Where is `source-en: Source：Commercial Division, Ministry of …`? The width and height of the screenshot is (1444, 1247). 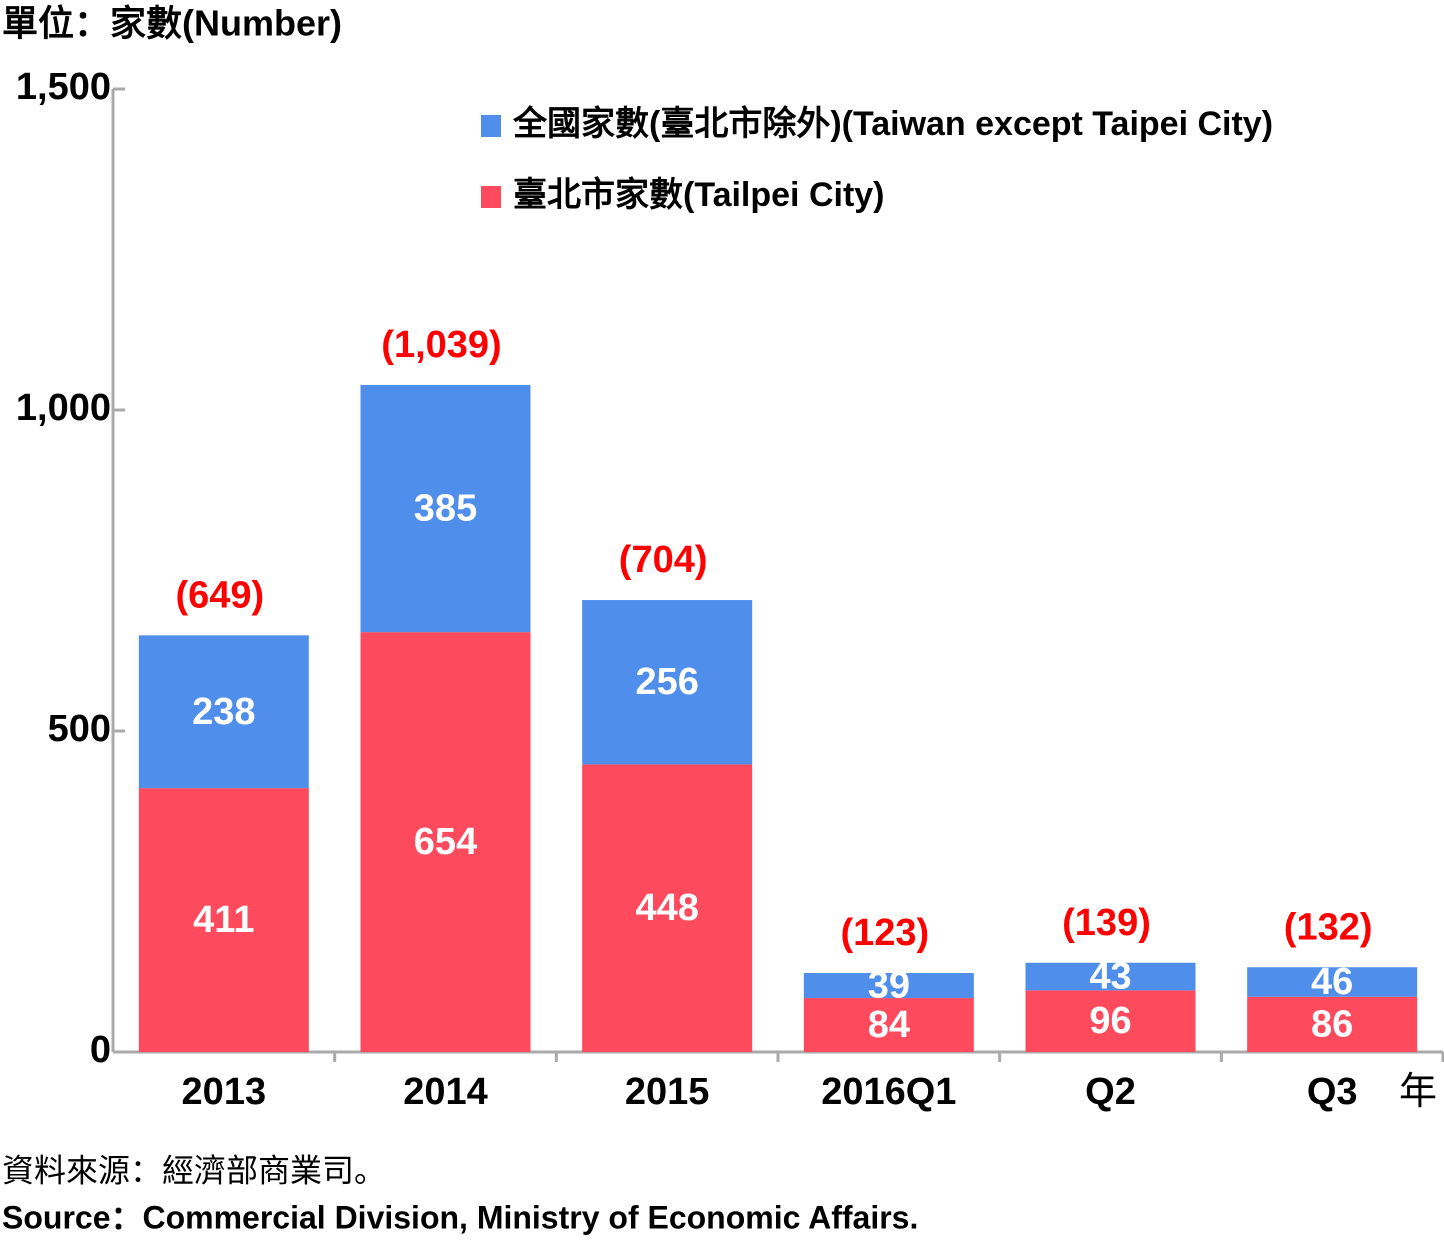 source-en: Source：Commercial Division, Ministry of … is located at coordinates (460, 1217).